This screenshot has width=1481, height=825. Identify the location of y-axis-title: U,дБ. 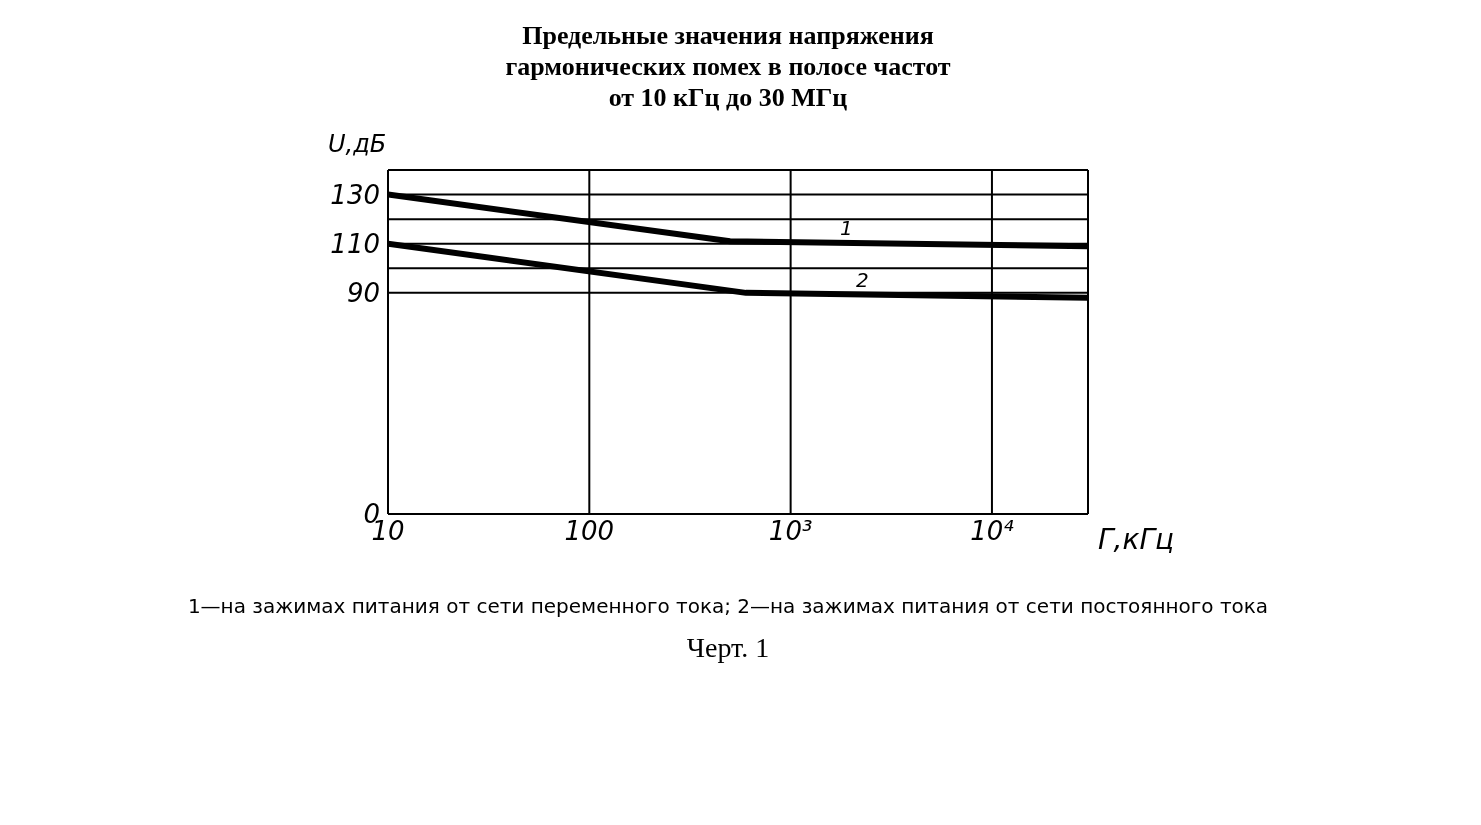
(357, 143).